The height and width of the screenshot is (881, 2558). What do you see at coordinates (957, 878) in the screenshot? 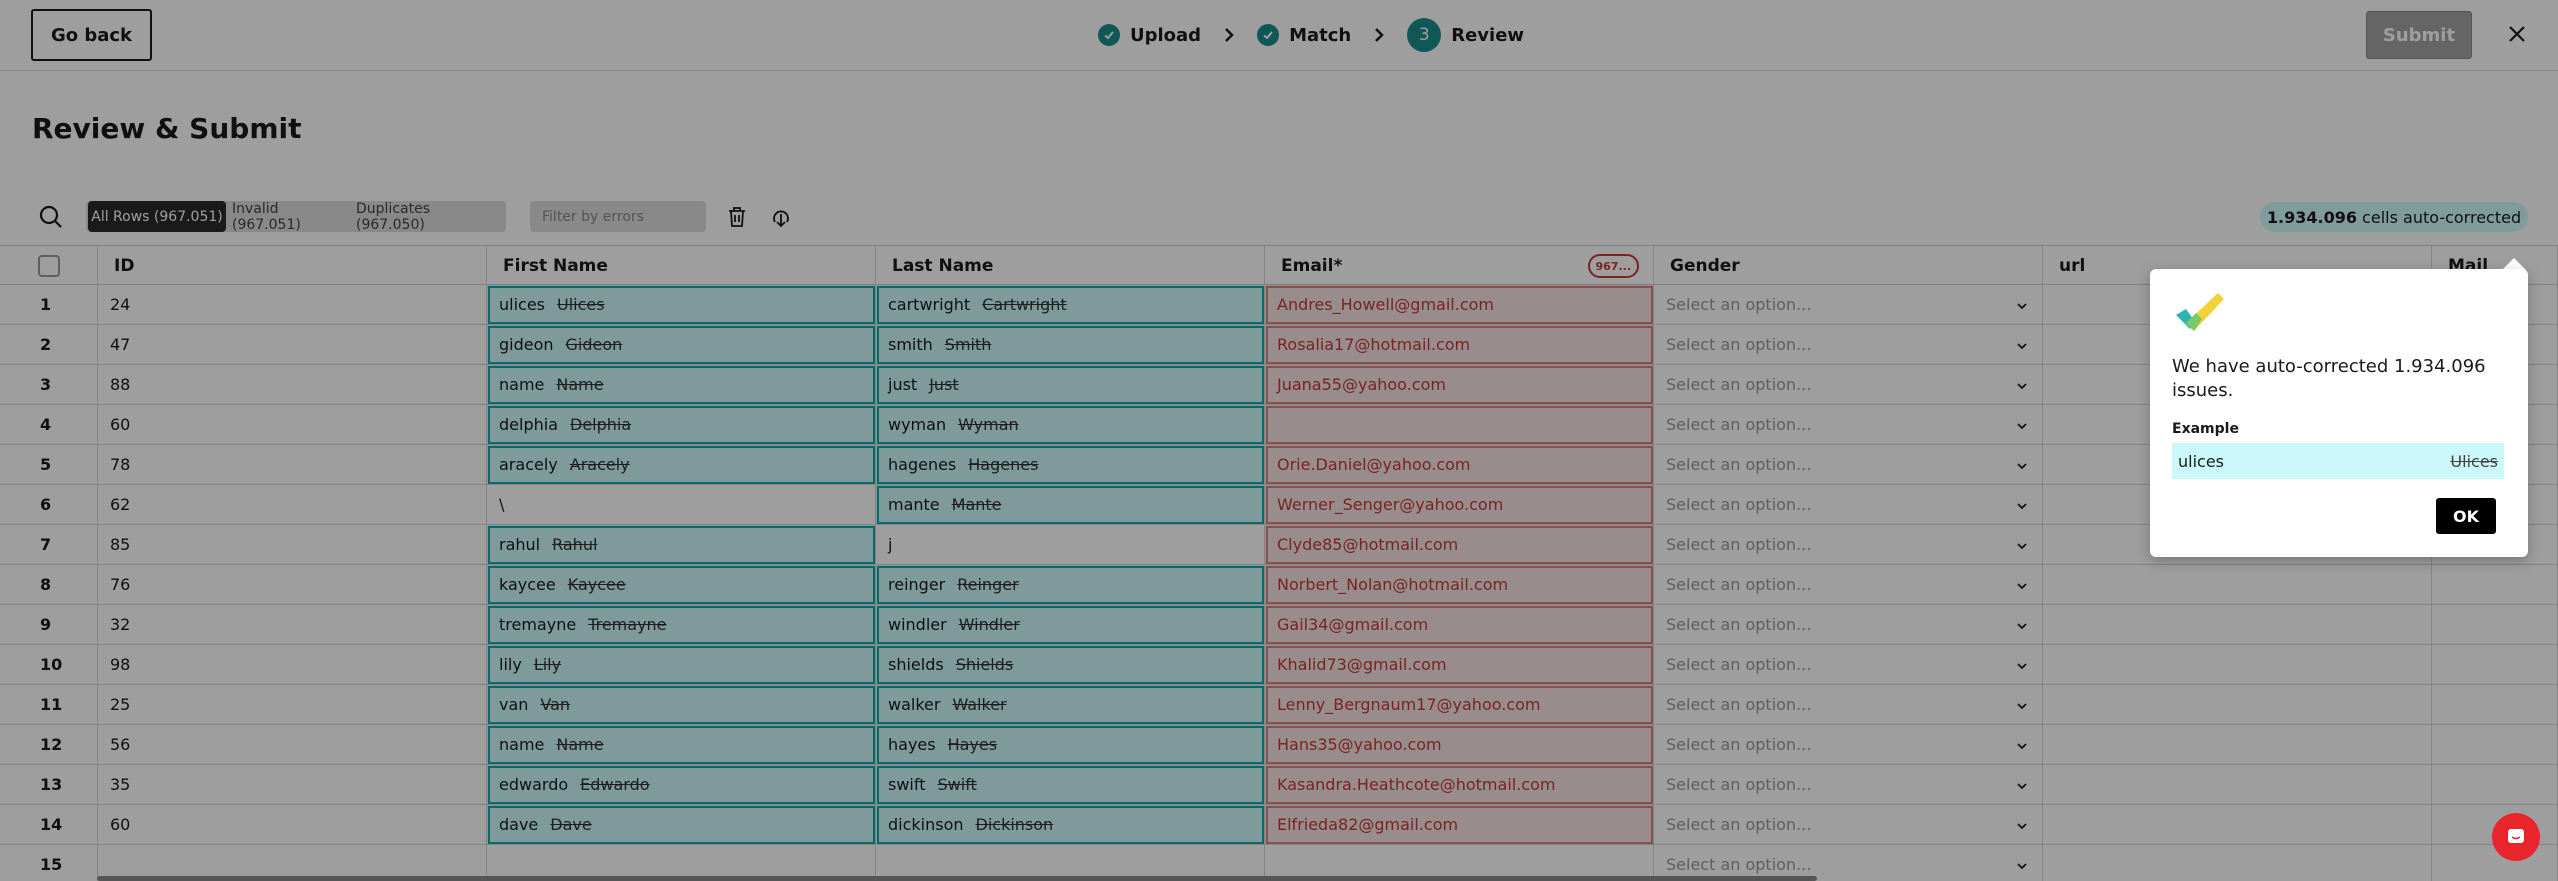
I see `horizontal-scrollbar` at bounding box center [957, 878].